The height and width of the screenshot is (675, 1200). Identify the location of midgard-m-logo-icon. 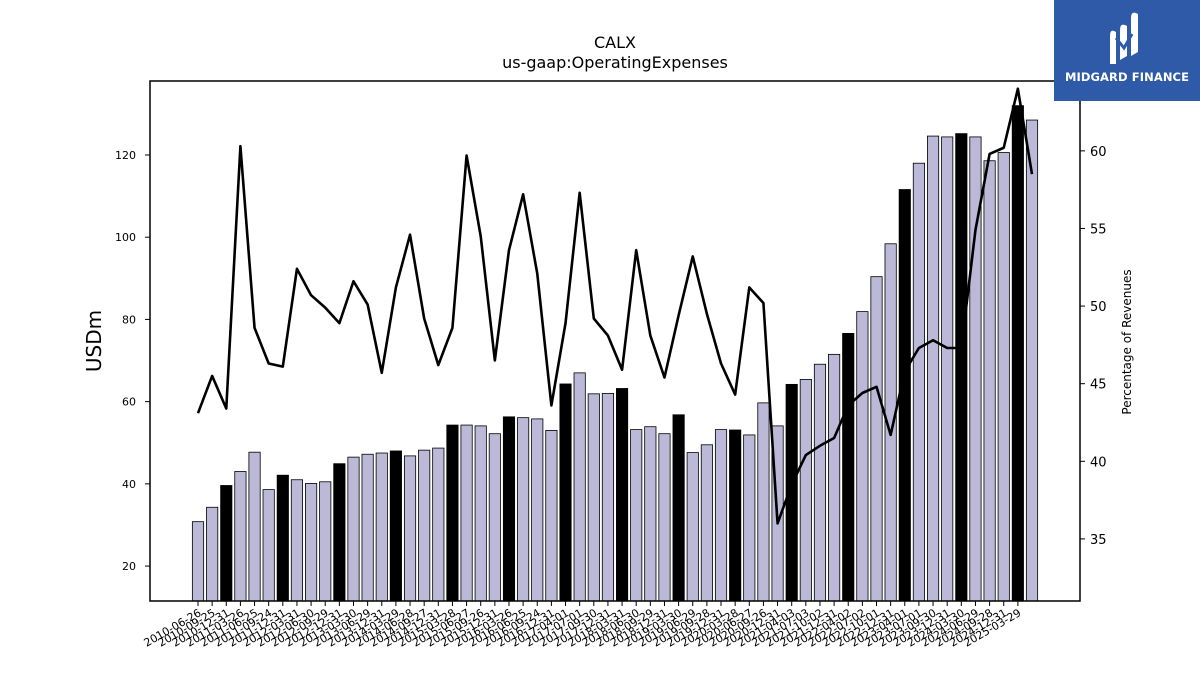
(1124, 38).